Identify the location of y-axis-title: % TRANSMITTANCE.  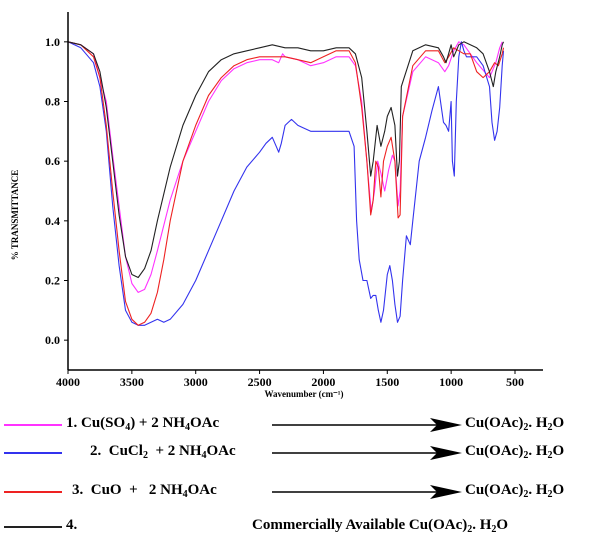
(15, 215).